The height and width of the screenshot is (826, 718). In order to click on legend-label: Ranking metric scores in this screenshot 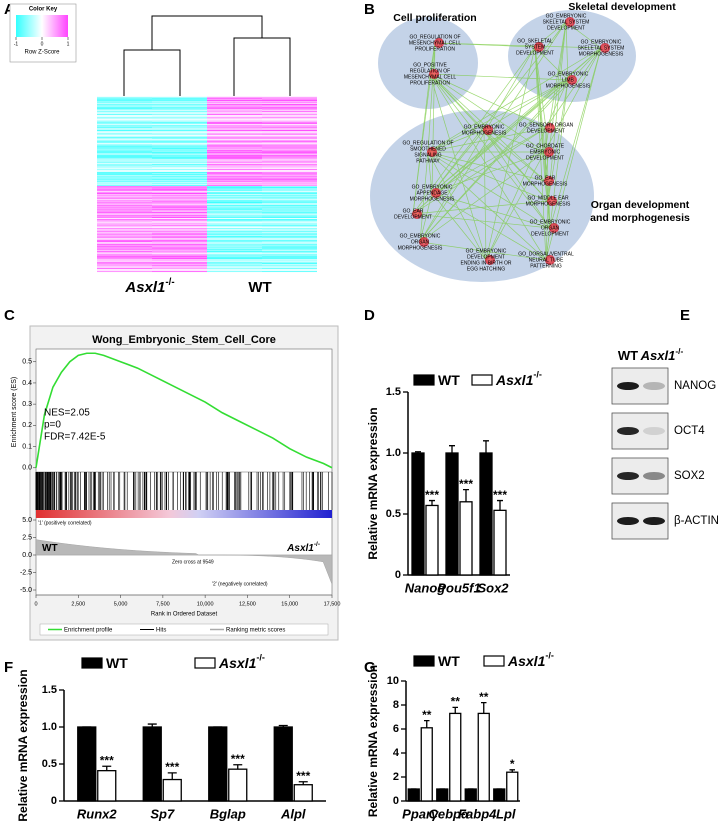, I will do `click(255, 631)`.